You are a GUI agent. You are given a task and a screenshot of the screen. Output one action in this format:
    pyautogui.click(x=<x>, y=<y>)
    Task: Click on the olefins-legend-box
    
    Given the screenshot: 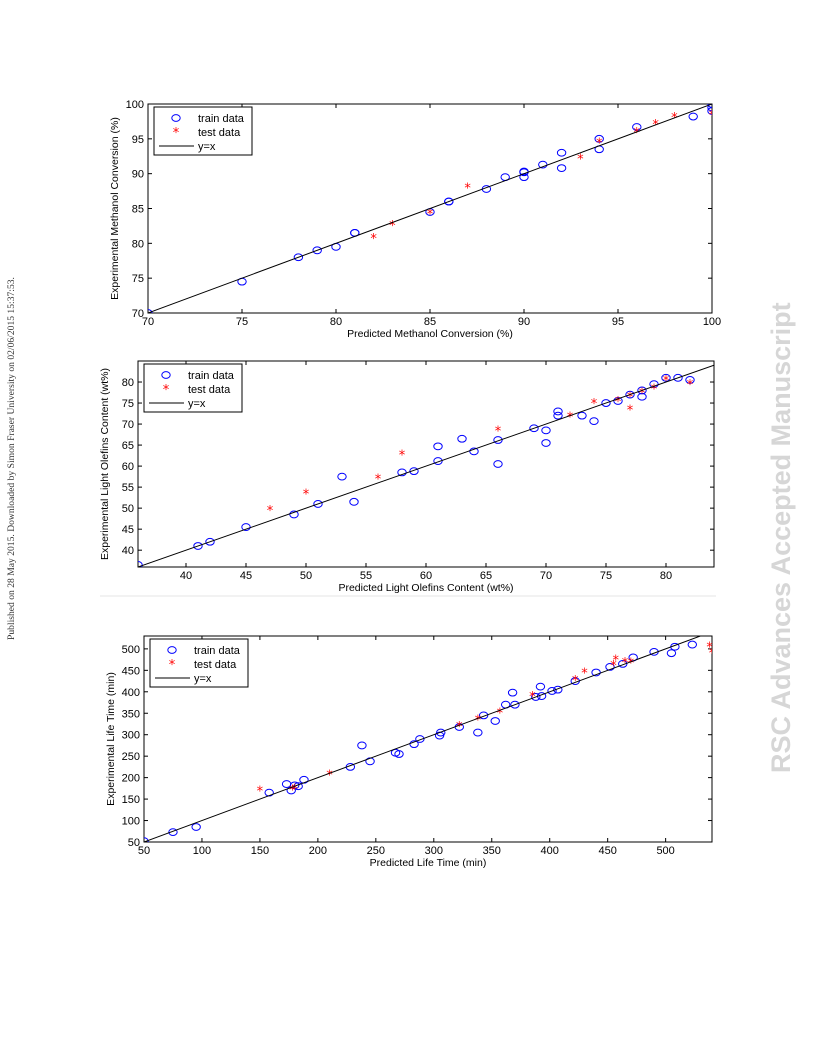 What is the action you would take?
    pyautogui.click(x=193, y=388)
    